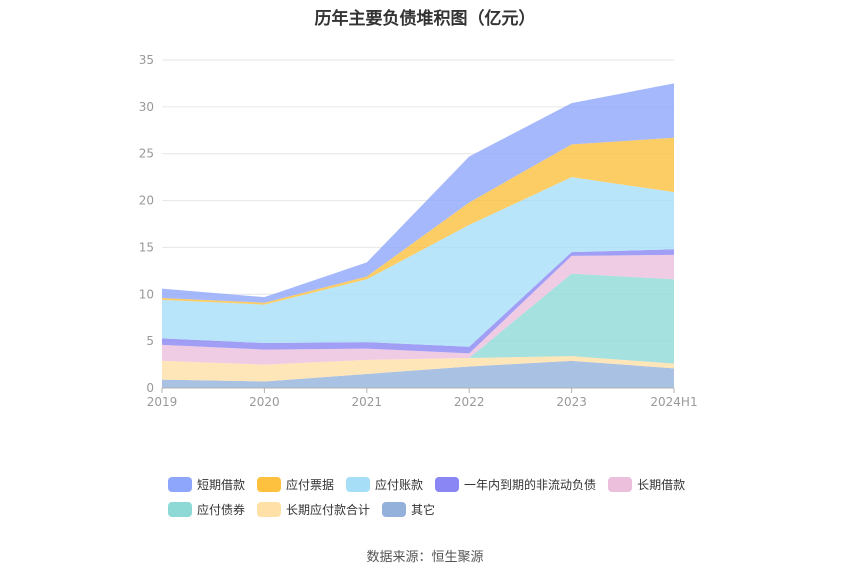  I want to click on legend-label: 长期应付款合计, so click(328, 509).